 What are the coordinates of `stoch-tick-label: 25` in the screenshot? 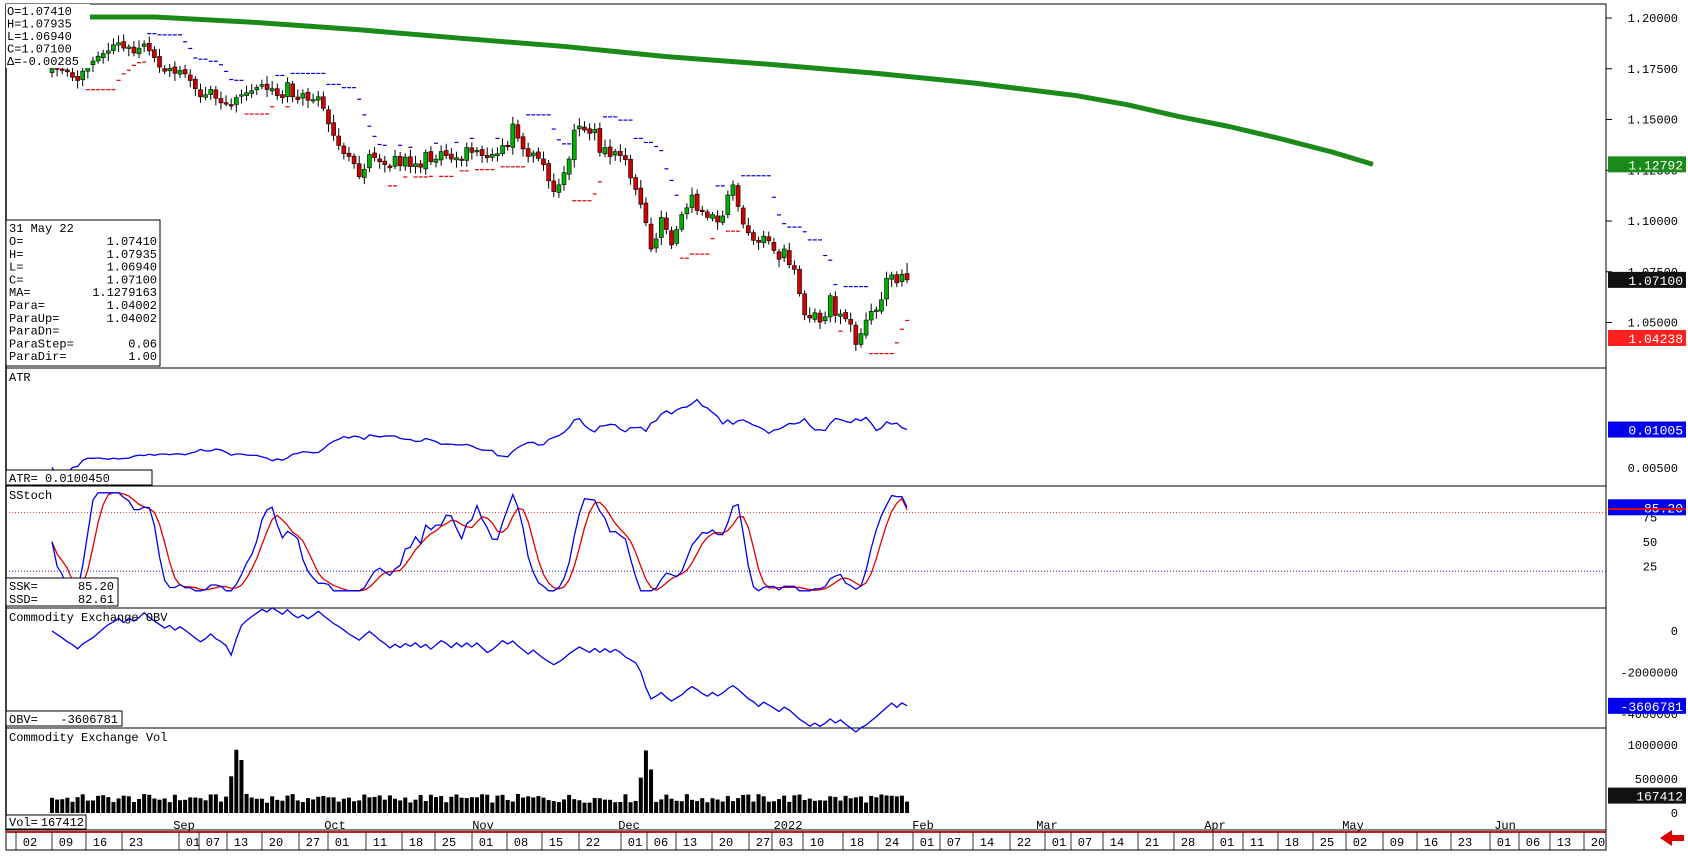 It's located at (1650, 567).